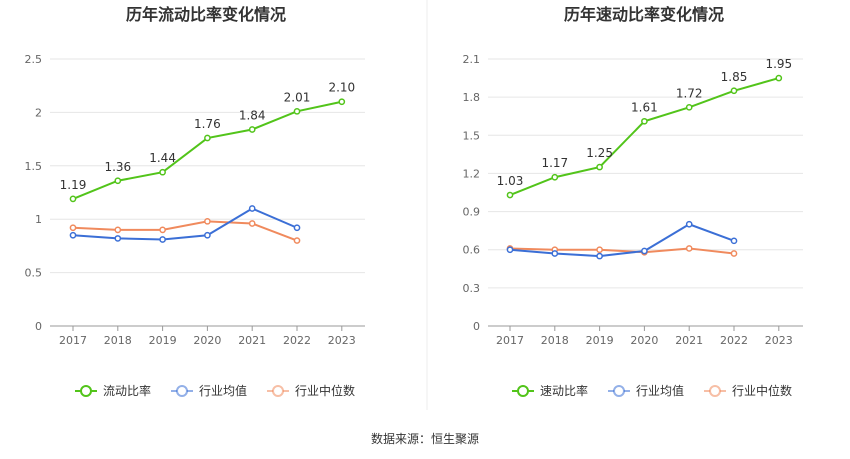 This screenshot has width=850, height=459. Describe the element at coordinates (472, 173) in the screenshot. I see `y-tick-label: 1.2` at that location.